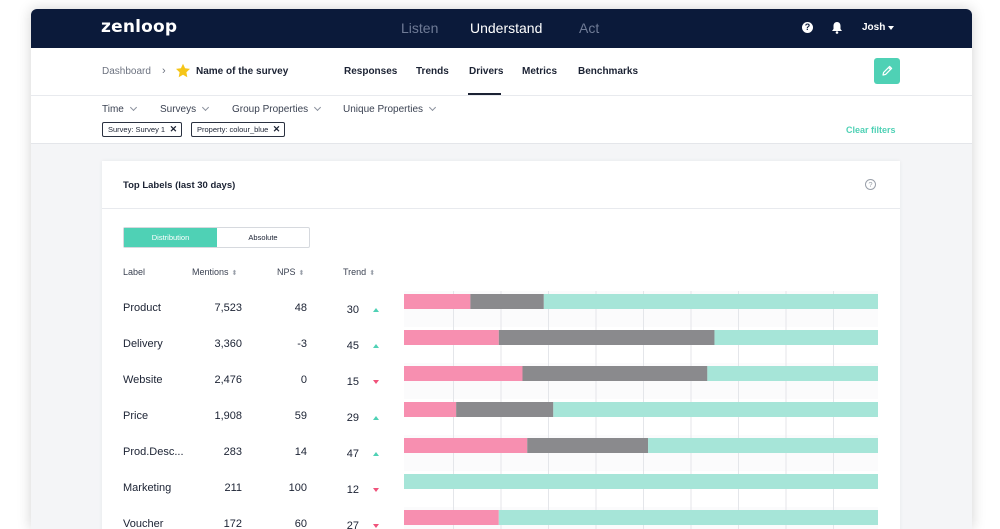  I want to click on tab-responses: Responses, so click(371, 71).